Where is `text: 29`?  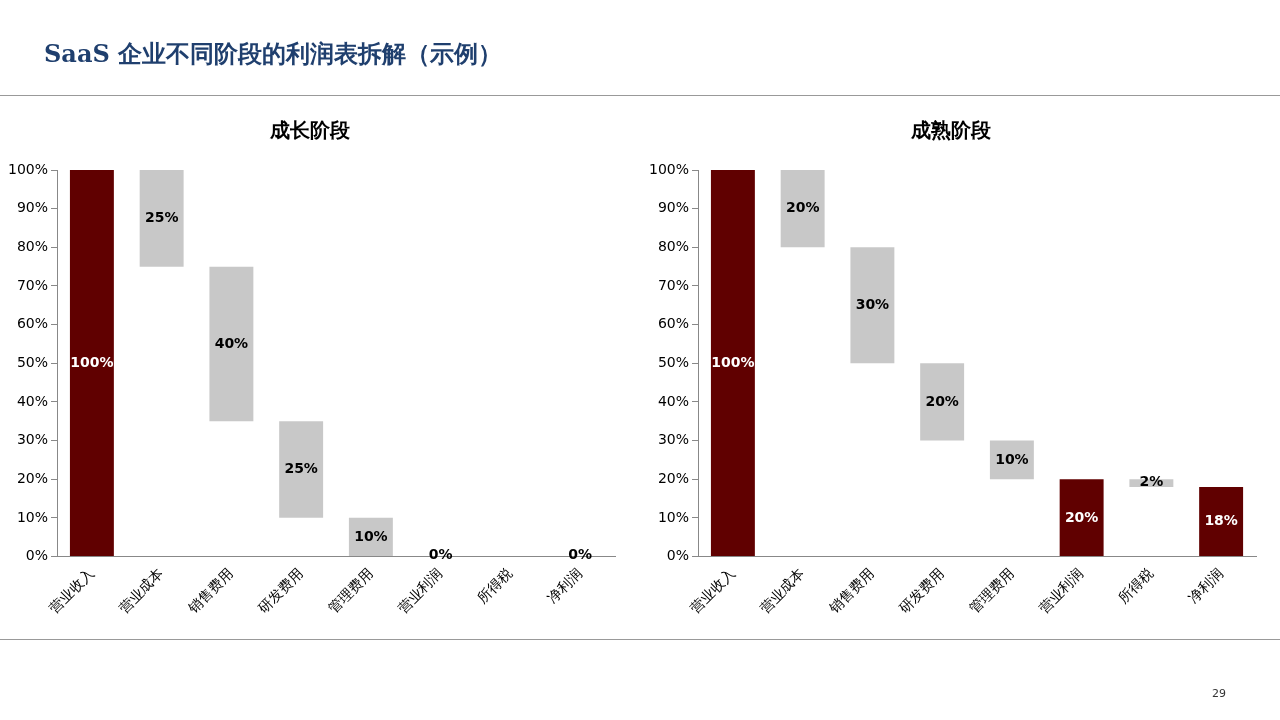 text: 29 is located at coordinates (1219, 693).